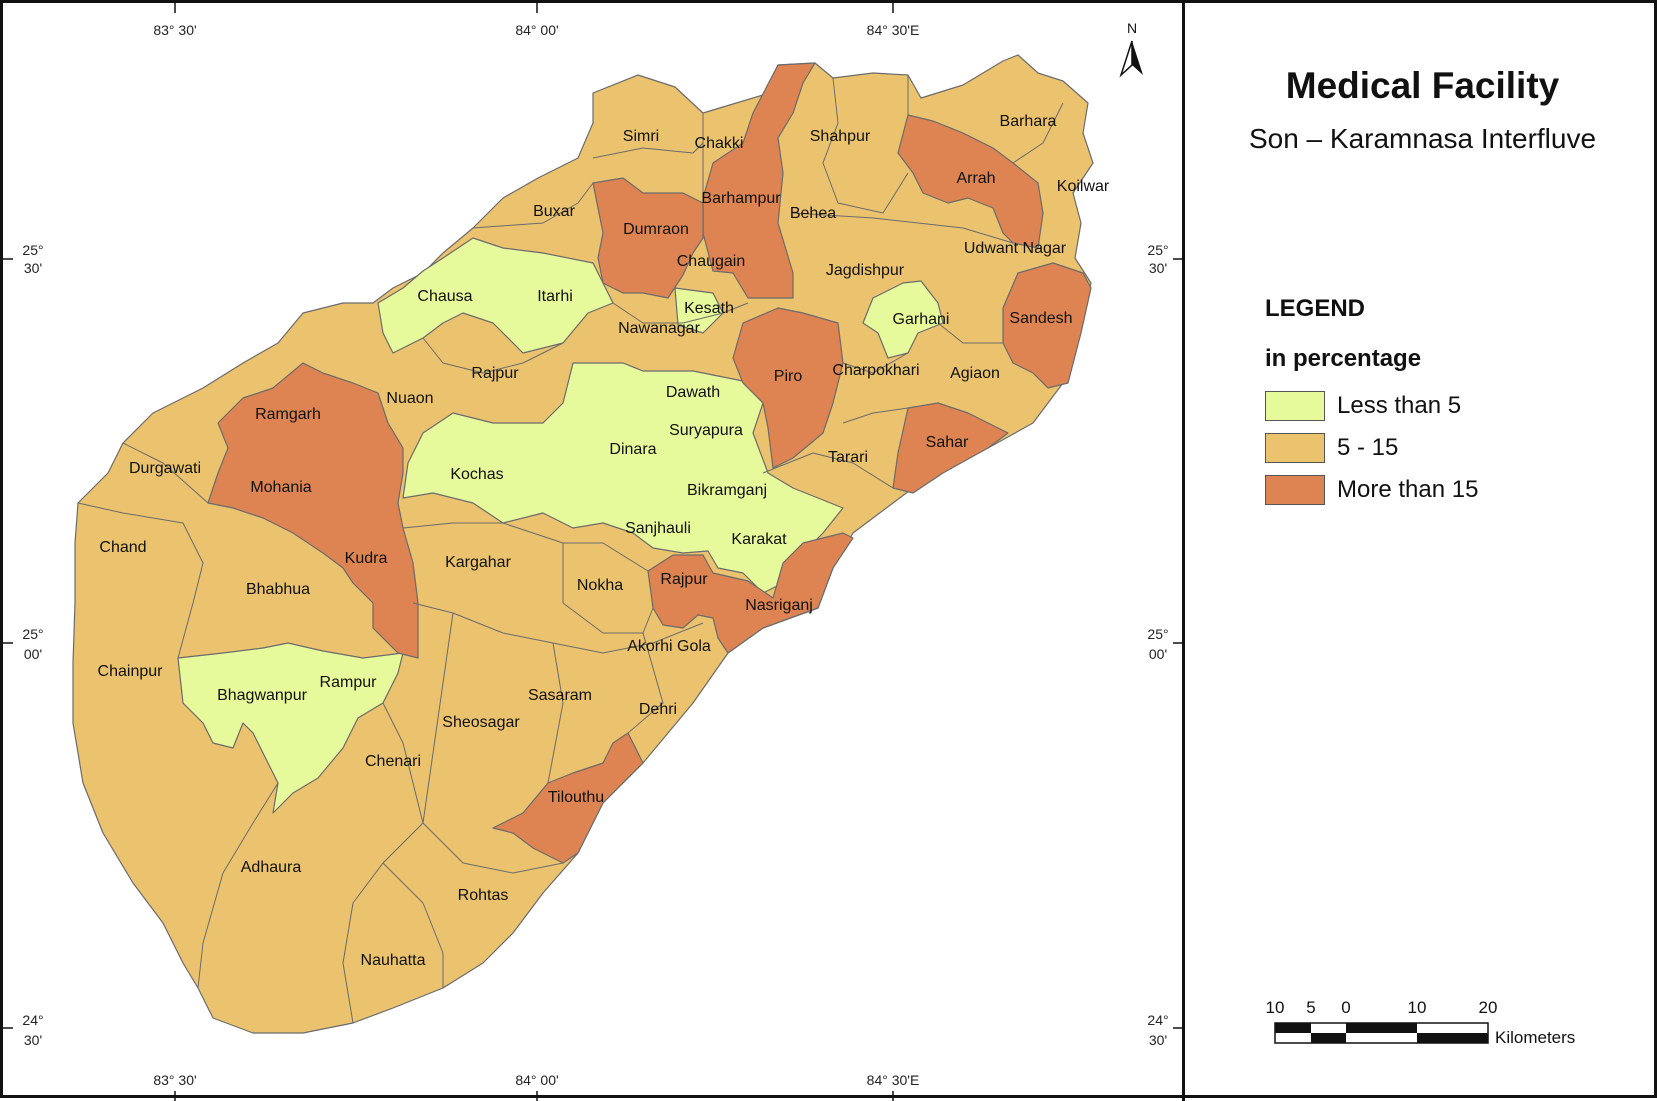  Describe the element at coordinates (122, 547) in the screenshot. I see `place-label: Chand` at that location.